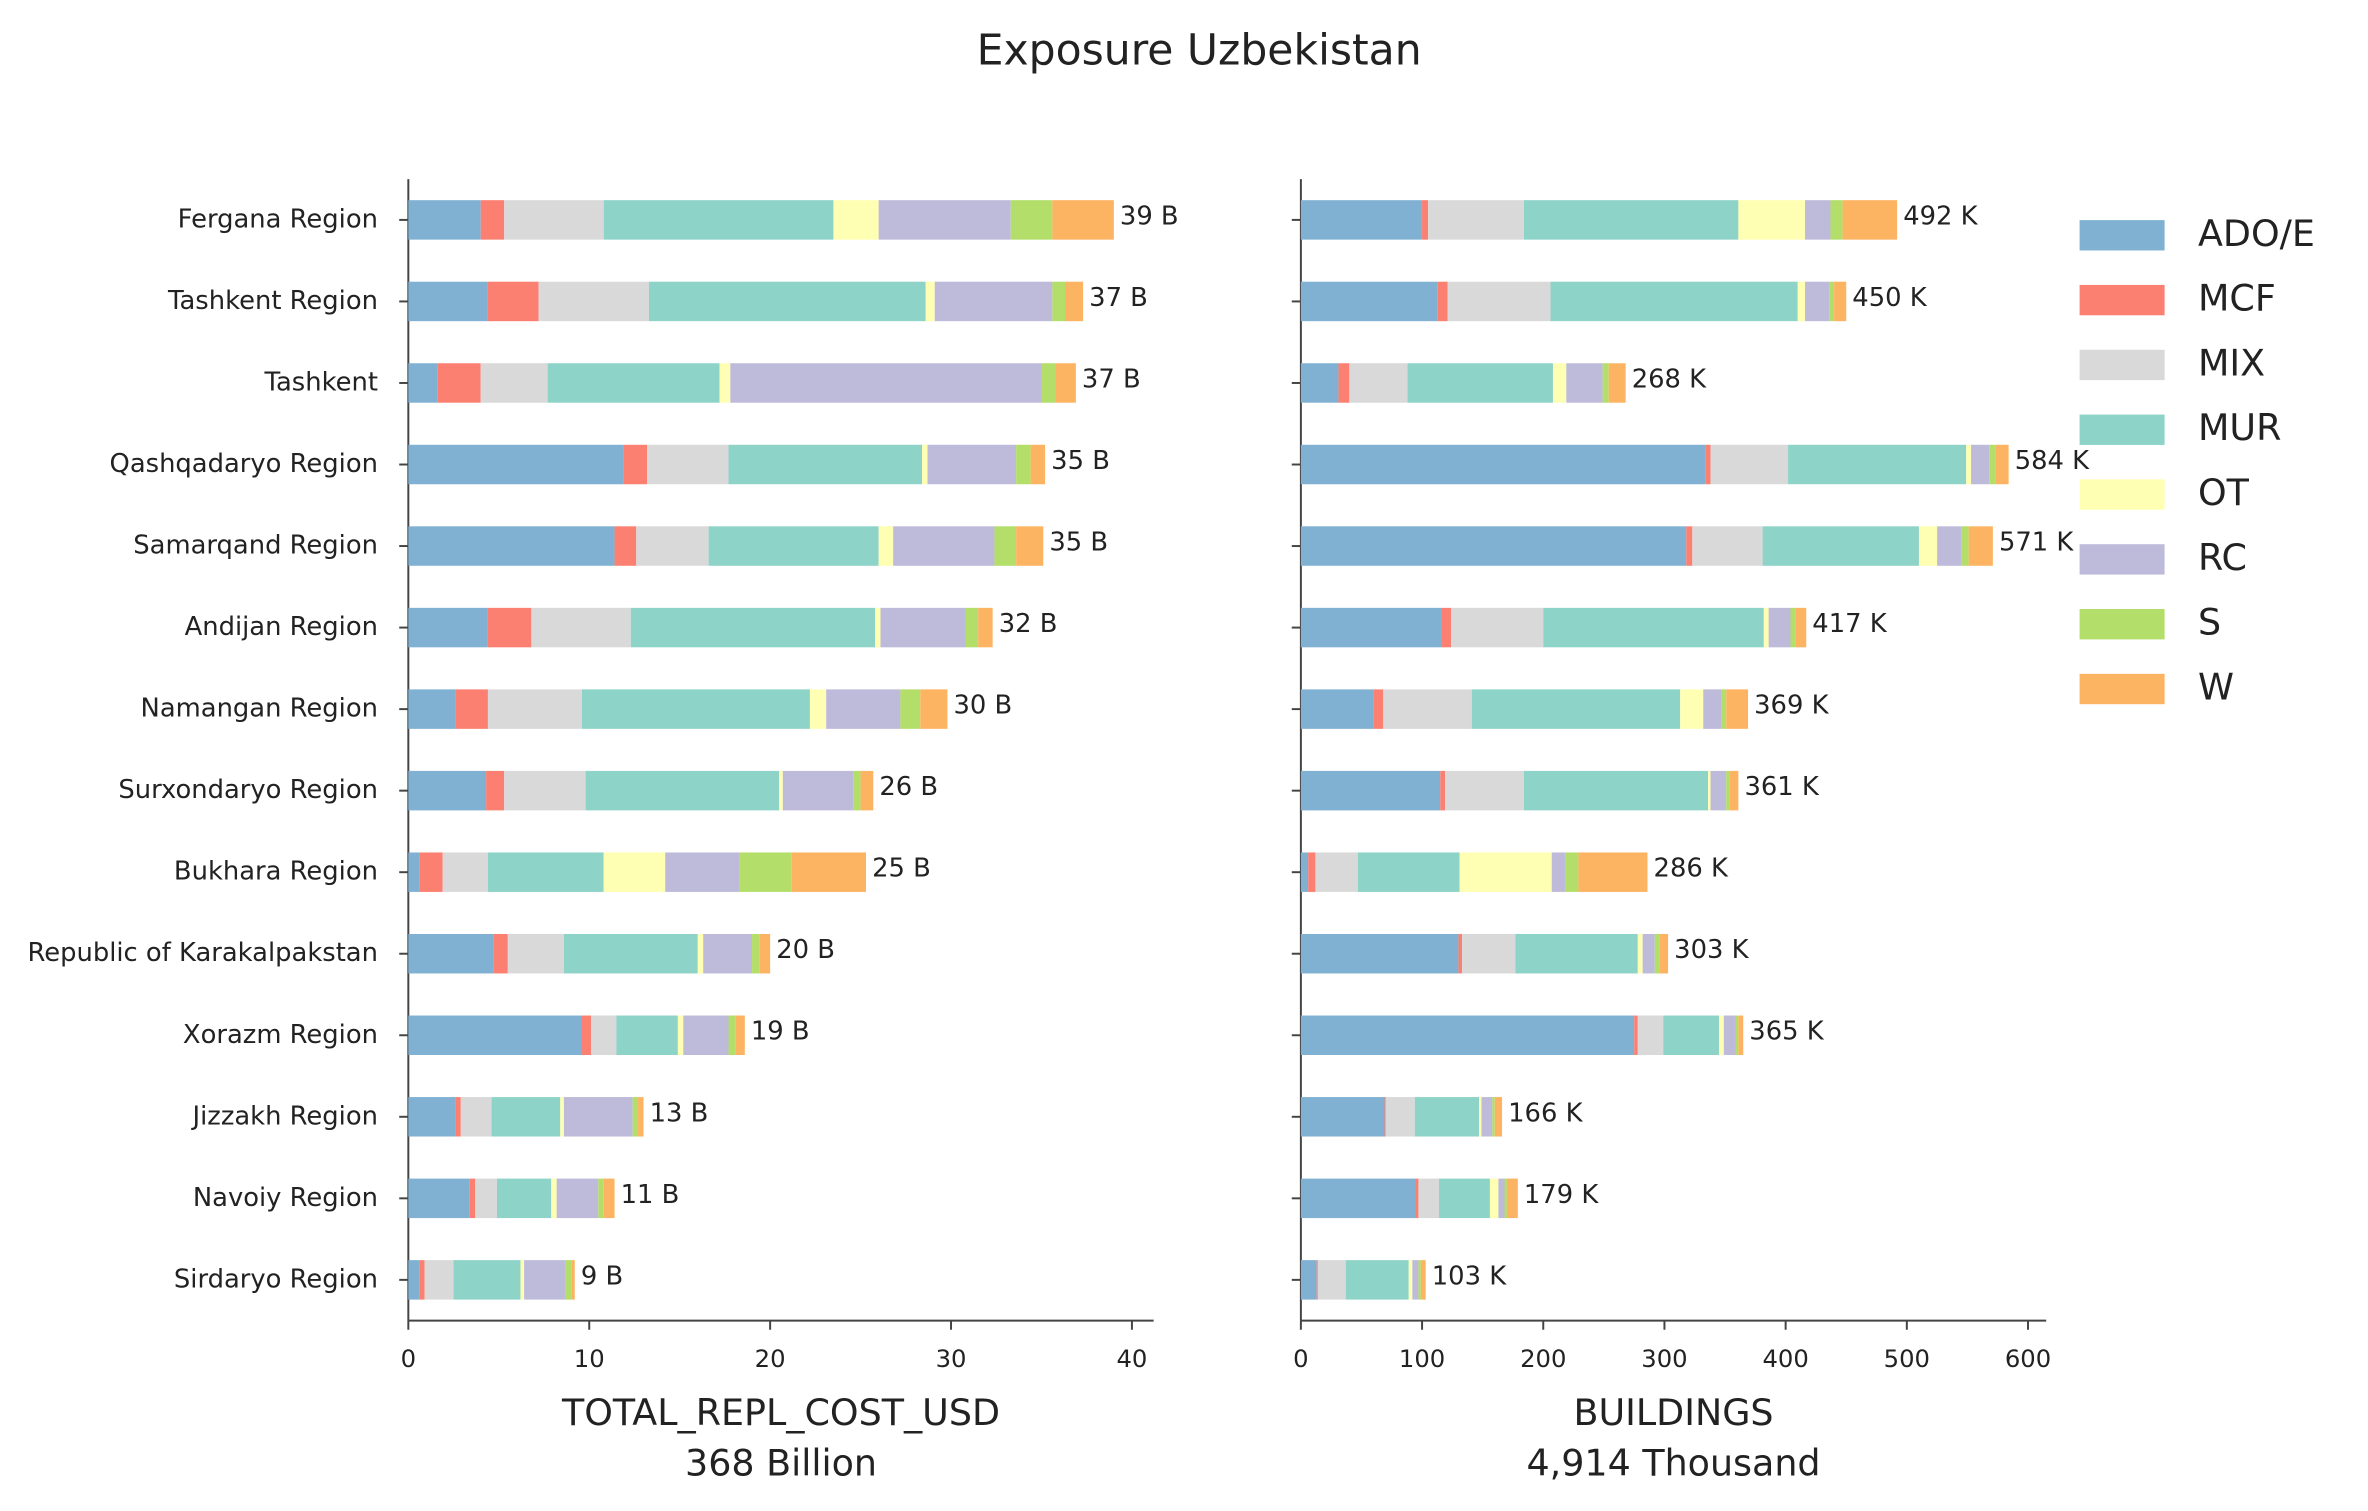  Describe the element at coordinates (2036, 543) in the screenshot. I see `total-label: 571 K` at that location.